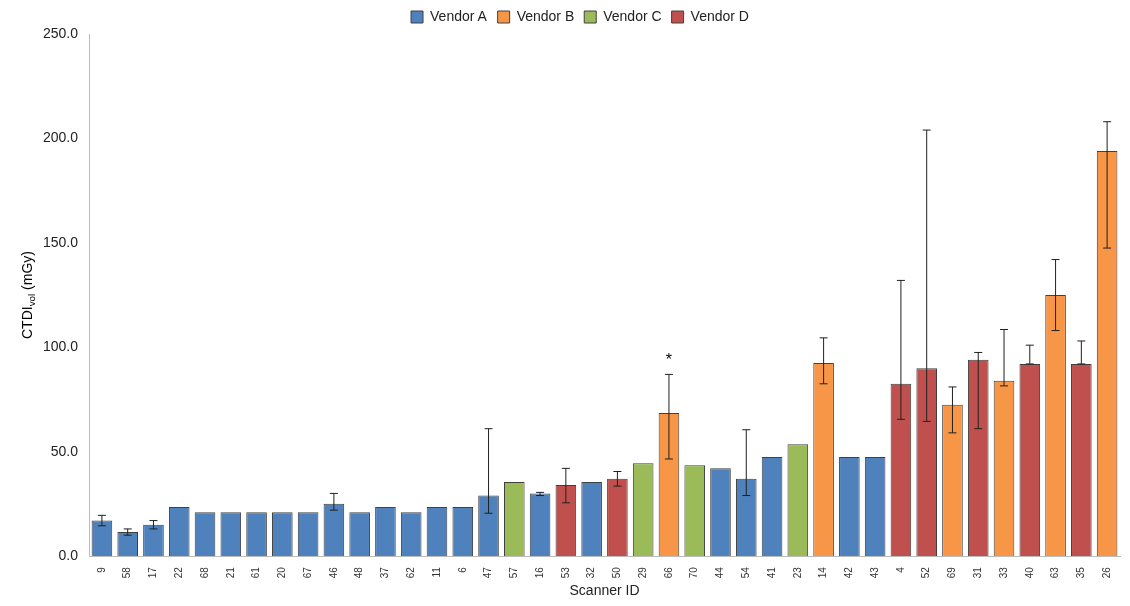 Image resolution: width=1130 pixels, height=606 pixels. Describe the element at coordinates (60, 32) in the screenshot. I see `y-tick-label: 250.0` at that location.